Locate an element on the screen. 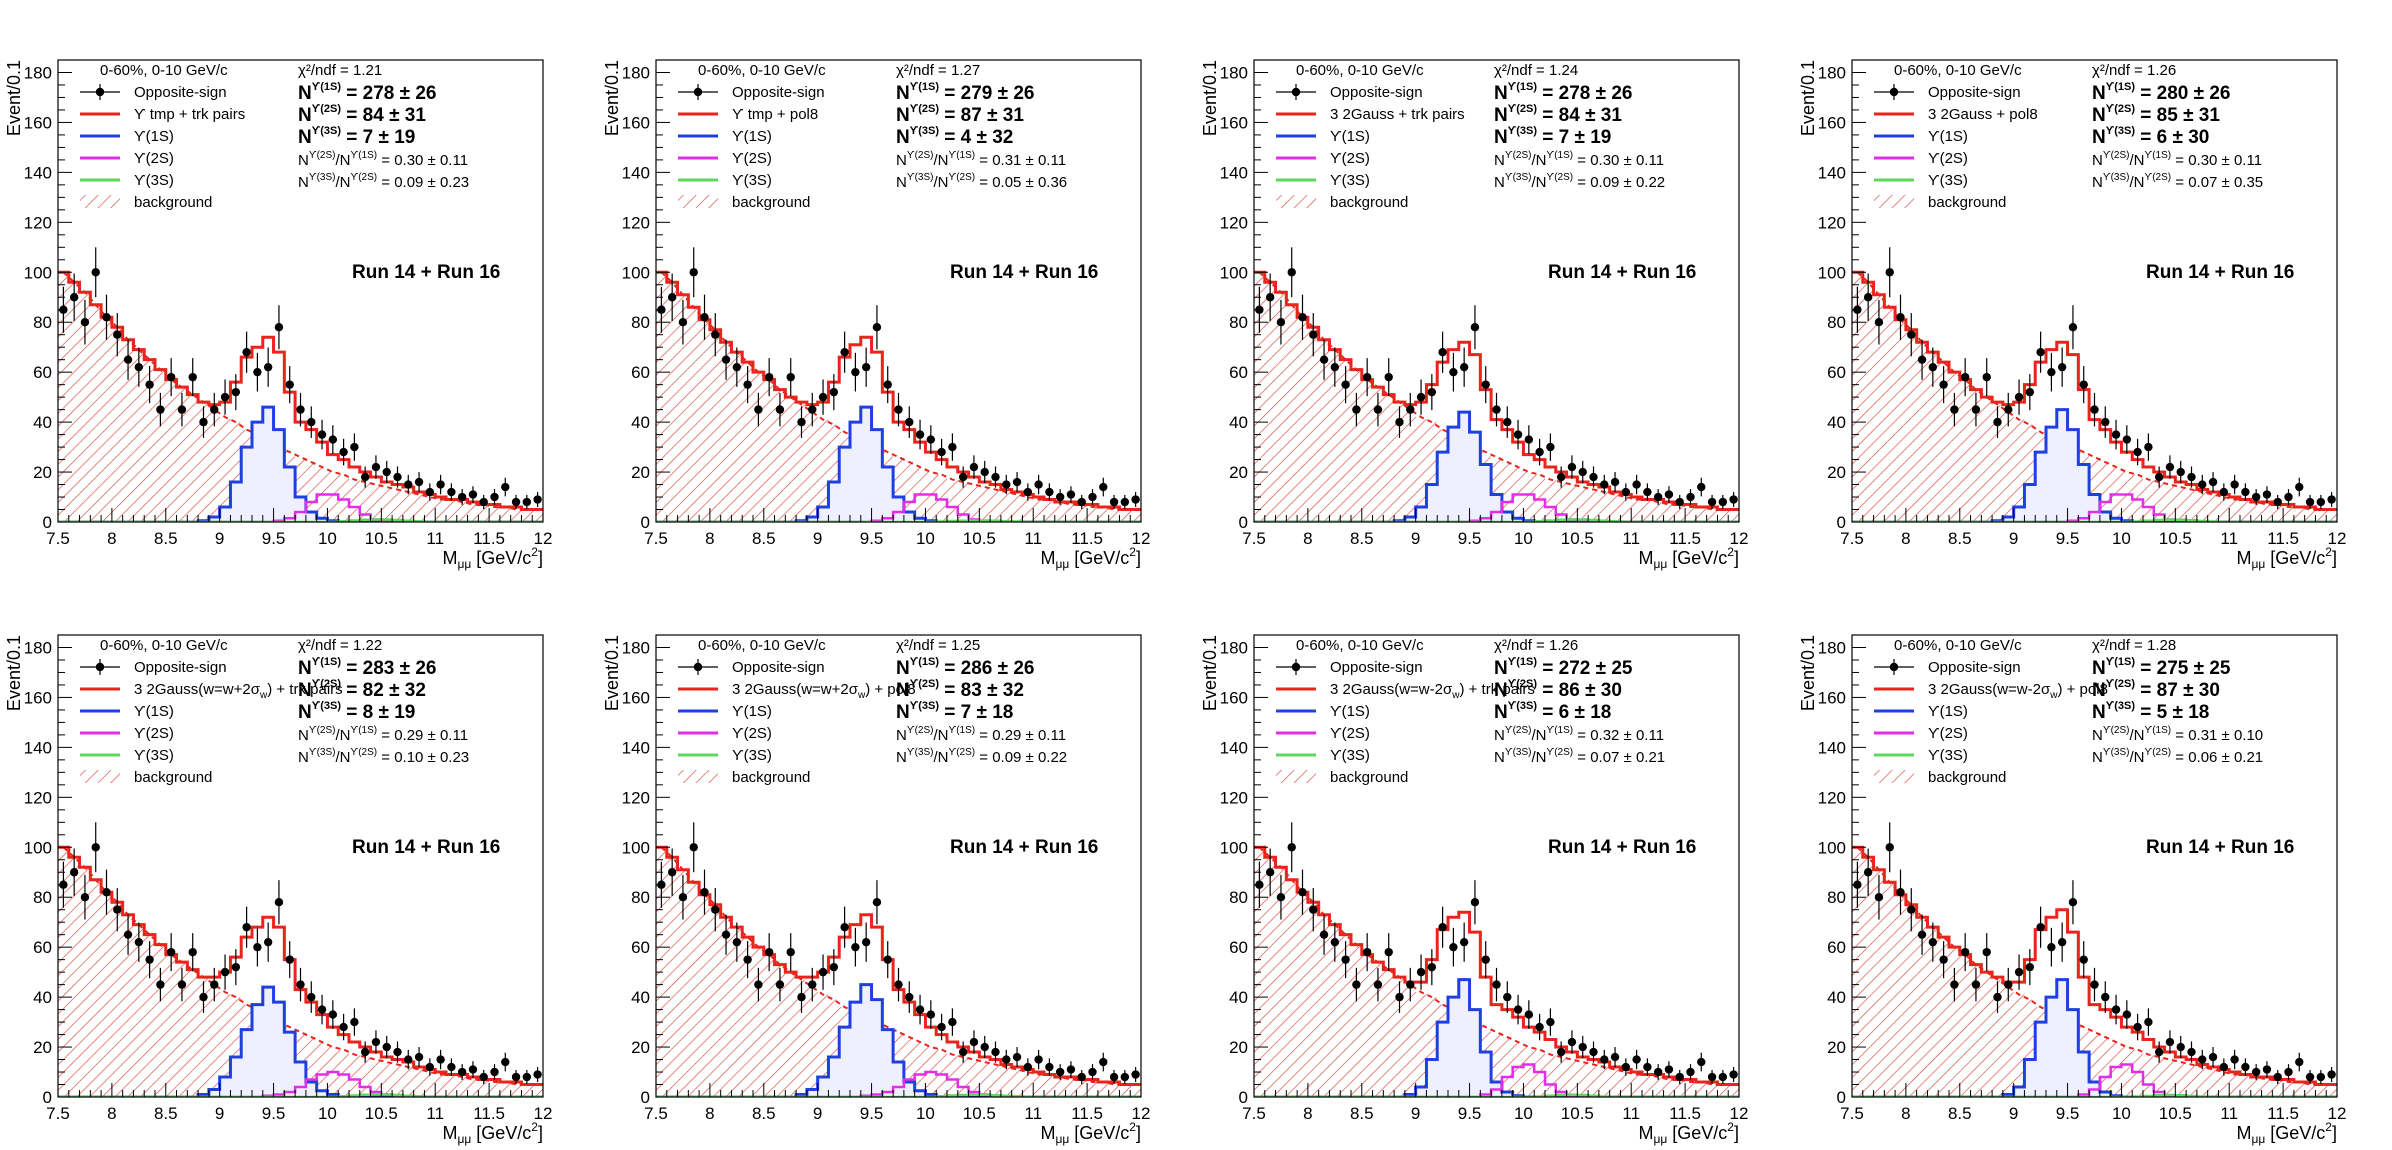 This screenshot has width=2392, height=1150. y-tick-label: 80 is located at coordinates (1836, 322).